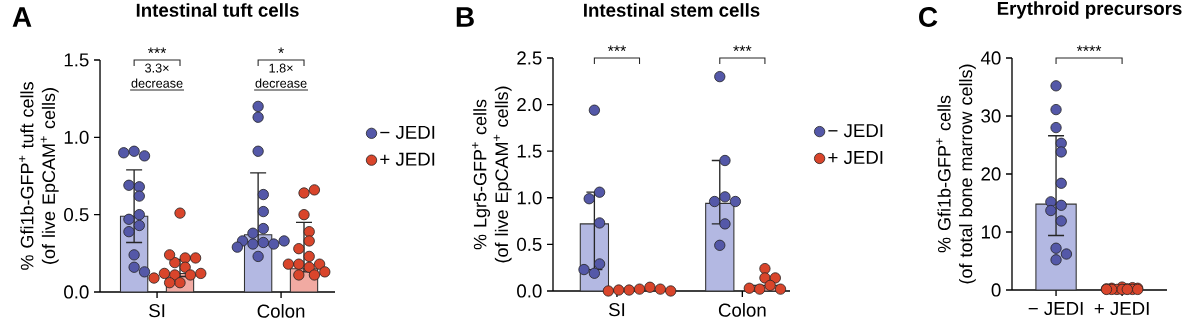 This screenshot has width=1200, height=331. I want to click on y-tick-label: 40, so click(990, 58).